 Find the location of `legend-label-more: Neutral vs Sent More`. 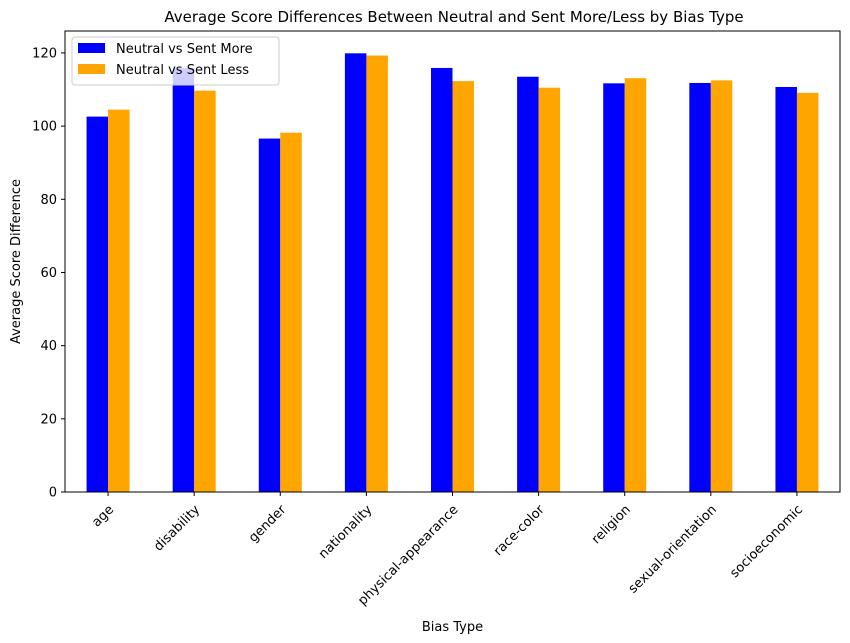

legend-label-more: Neutral vs Sent More is located at coordinates (184, 49).